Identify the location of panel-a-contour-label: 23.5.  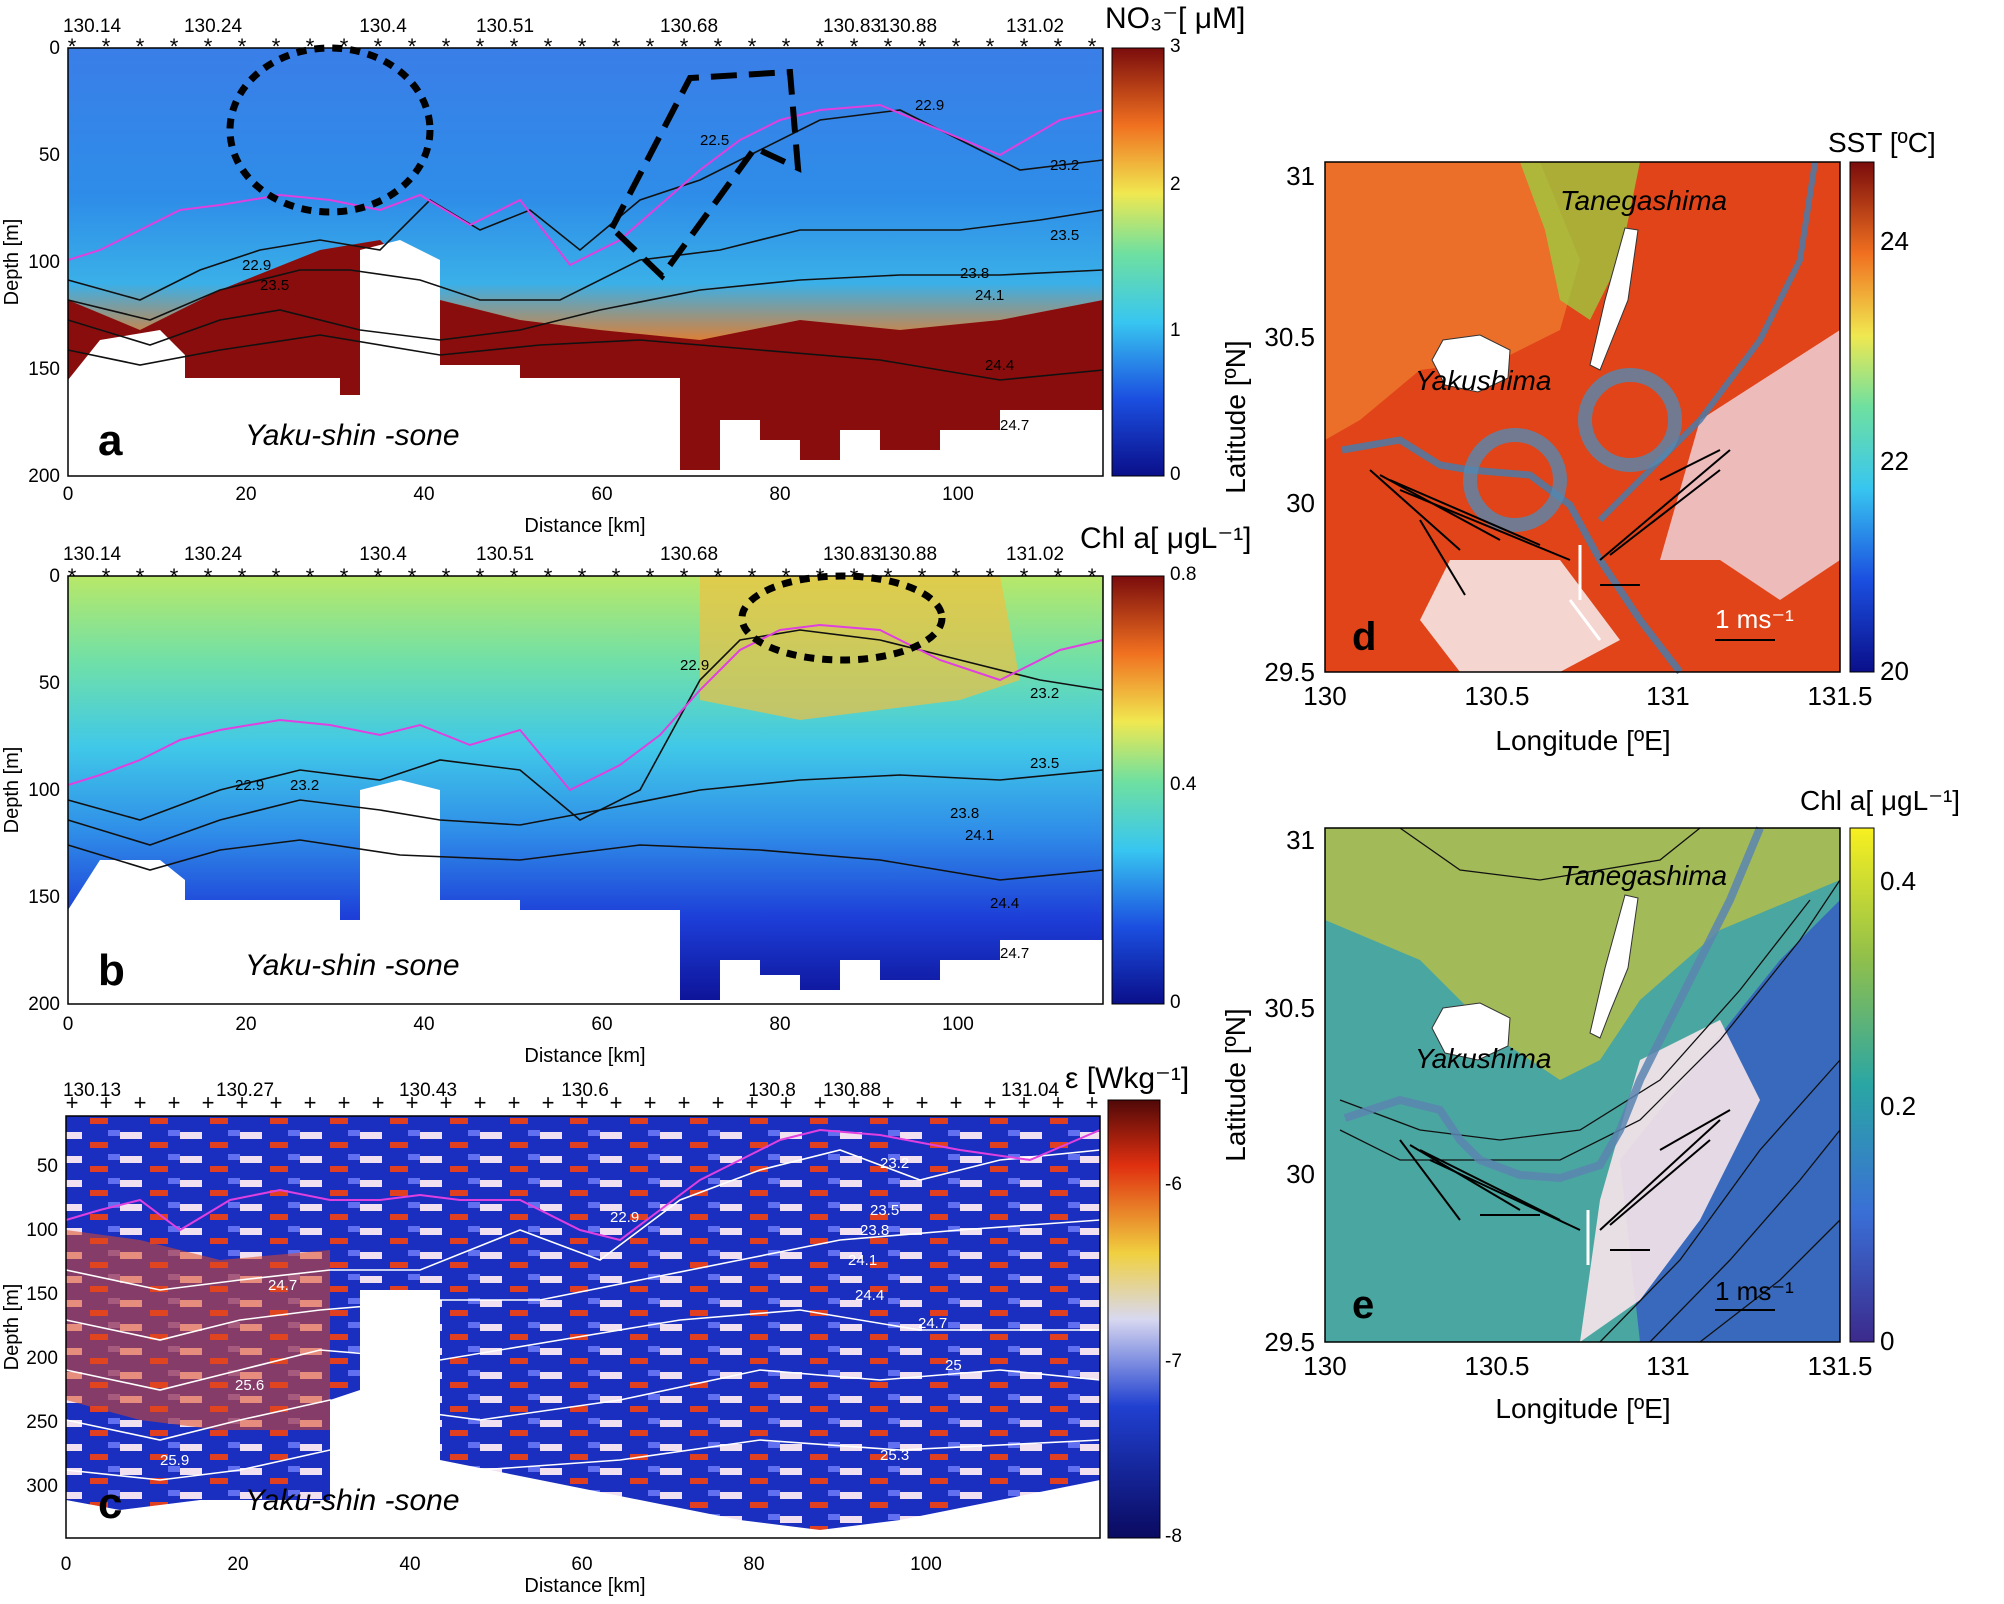
(1064, 235).